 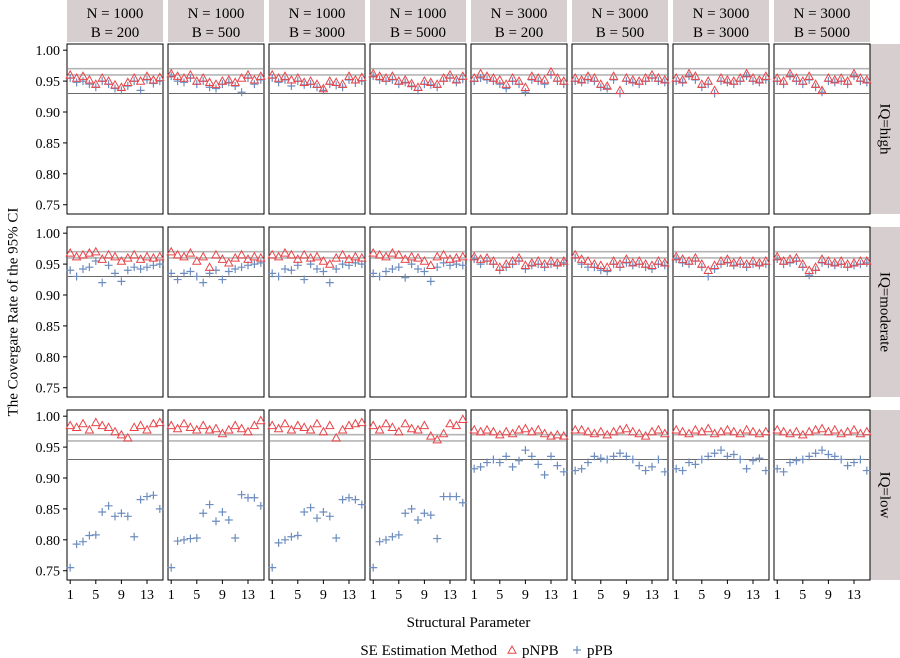 I want to click on column-strip-n-label: N = 1000, so click(x=418, y=14).